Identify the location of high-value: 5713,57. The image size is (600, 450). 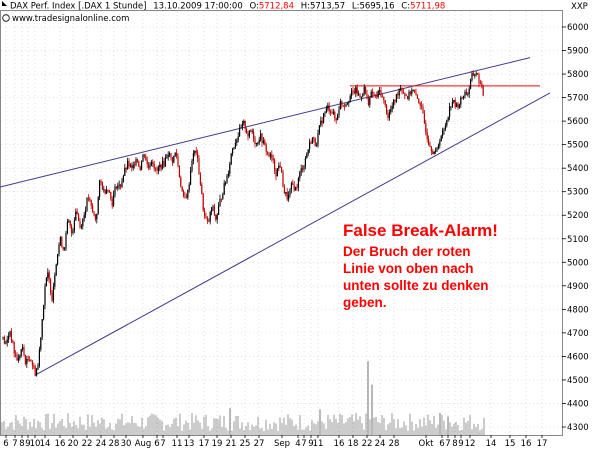
(327, 7).